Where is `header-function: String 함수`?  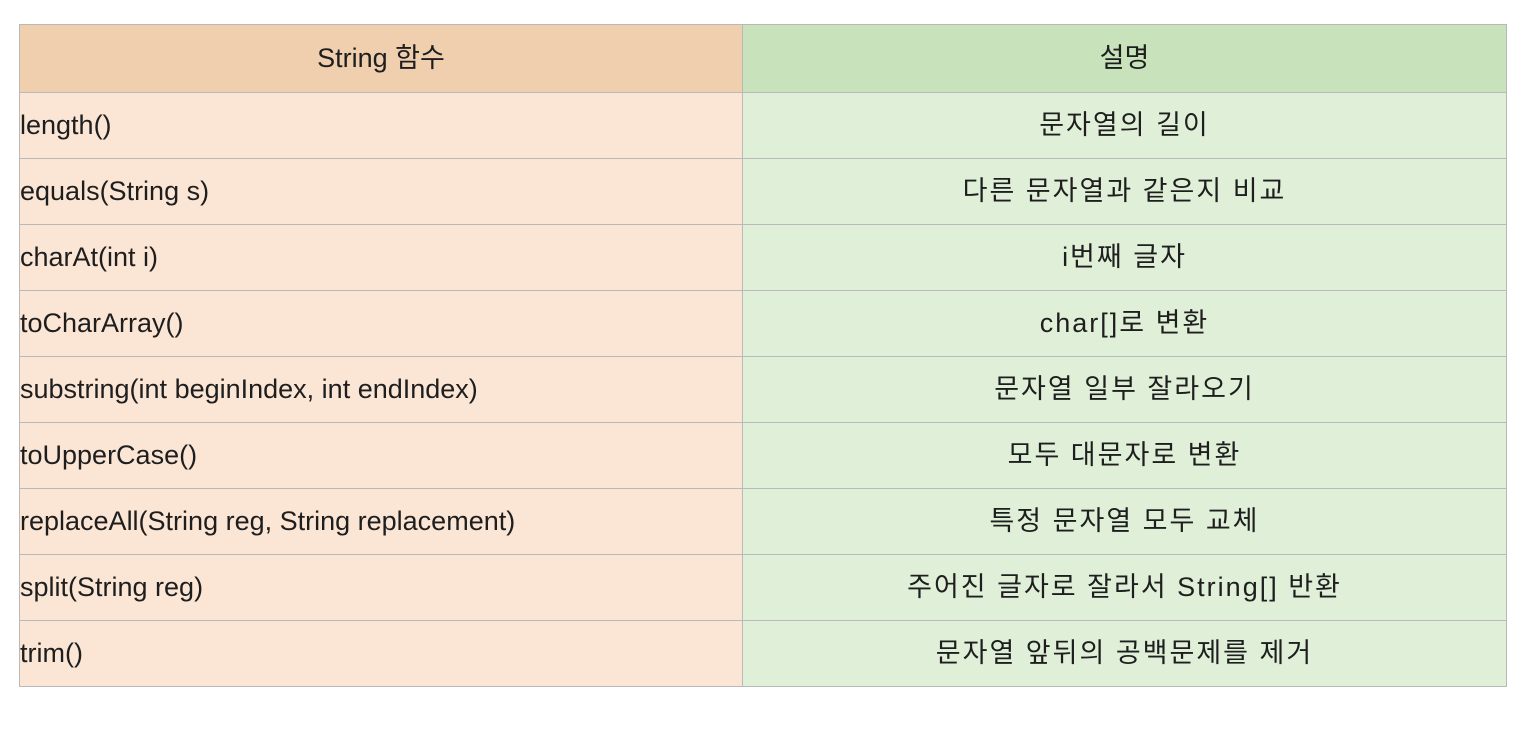
header-function: String 함수 is located at coordinates (381, 58).